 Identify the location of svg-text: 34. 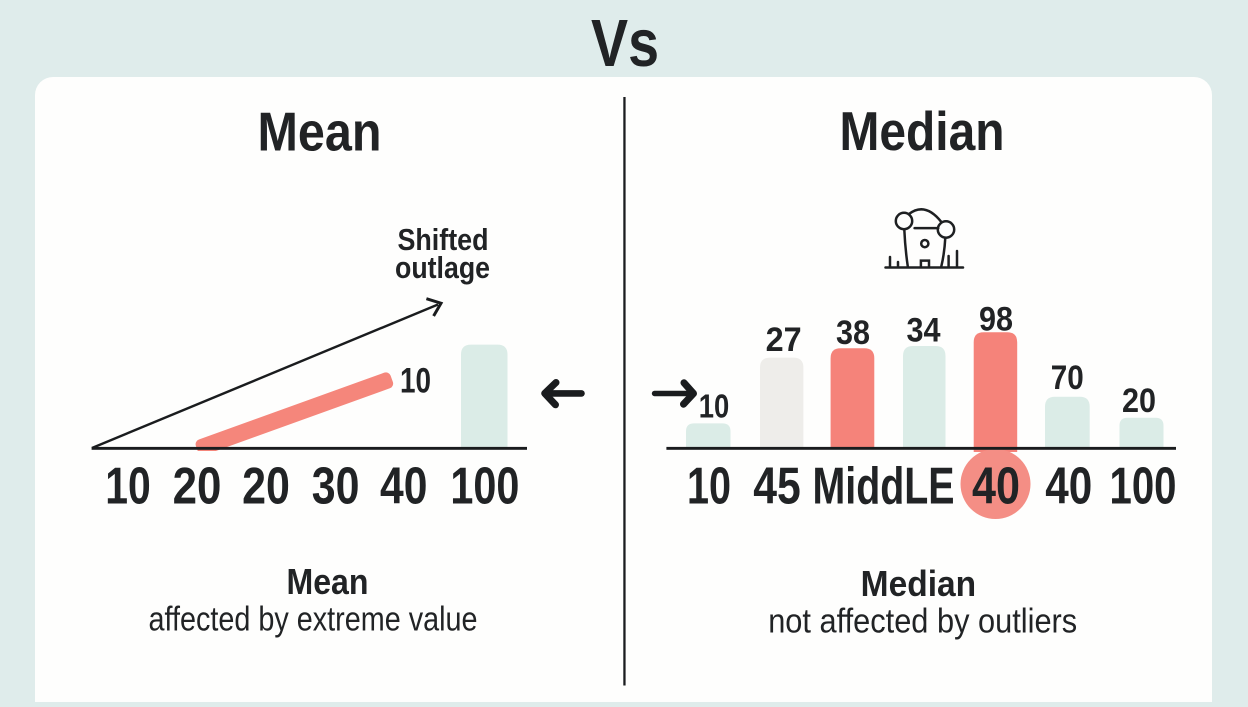
(924, 330).